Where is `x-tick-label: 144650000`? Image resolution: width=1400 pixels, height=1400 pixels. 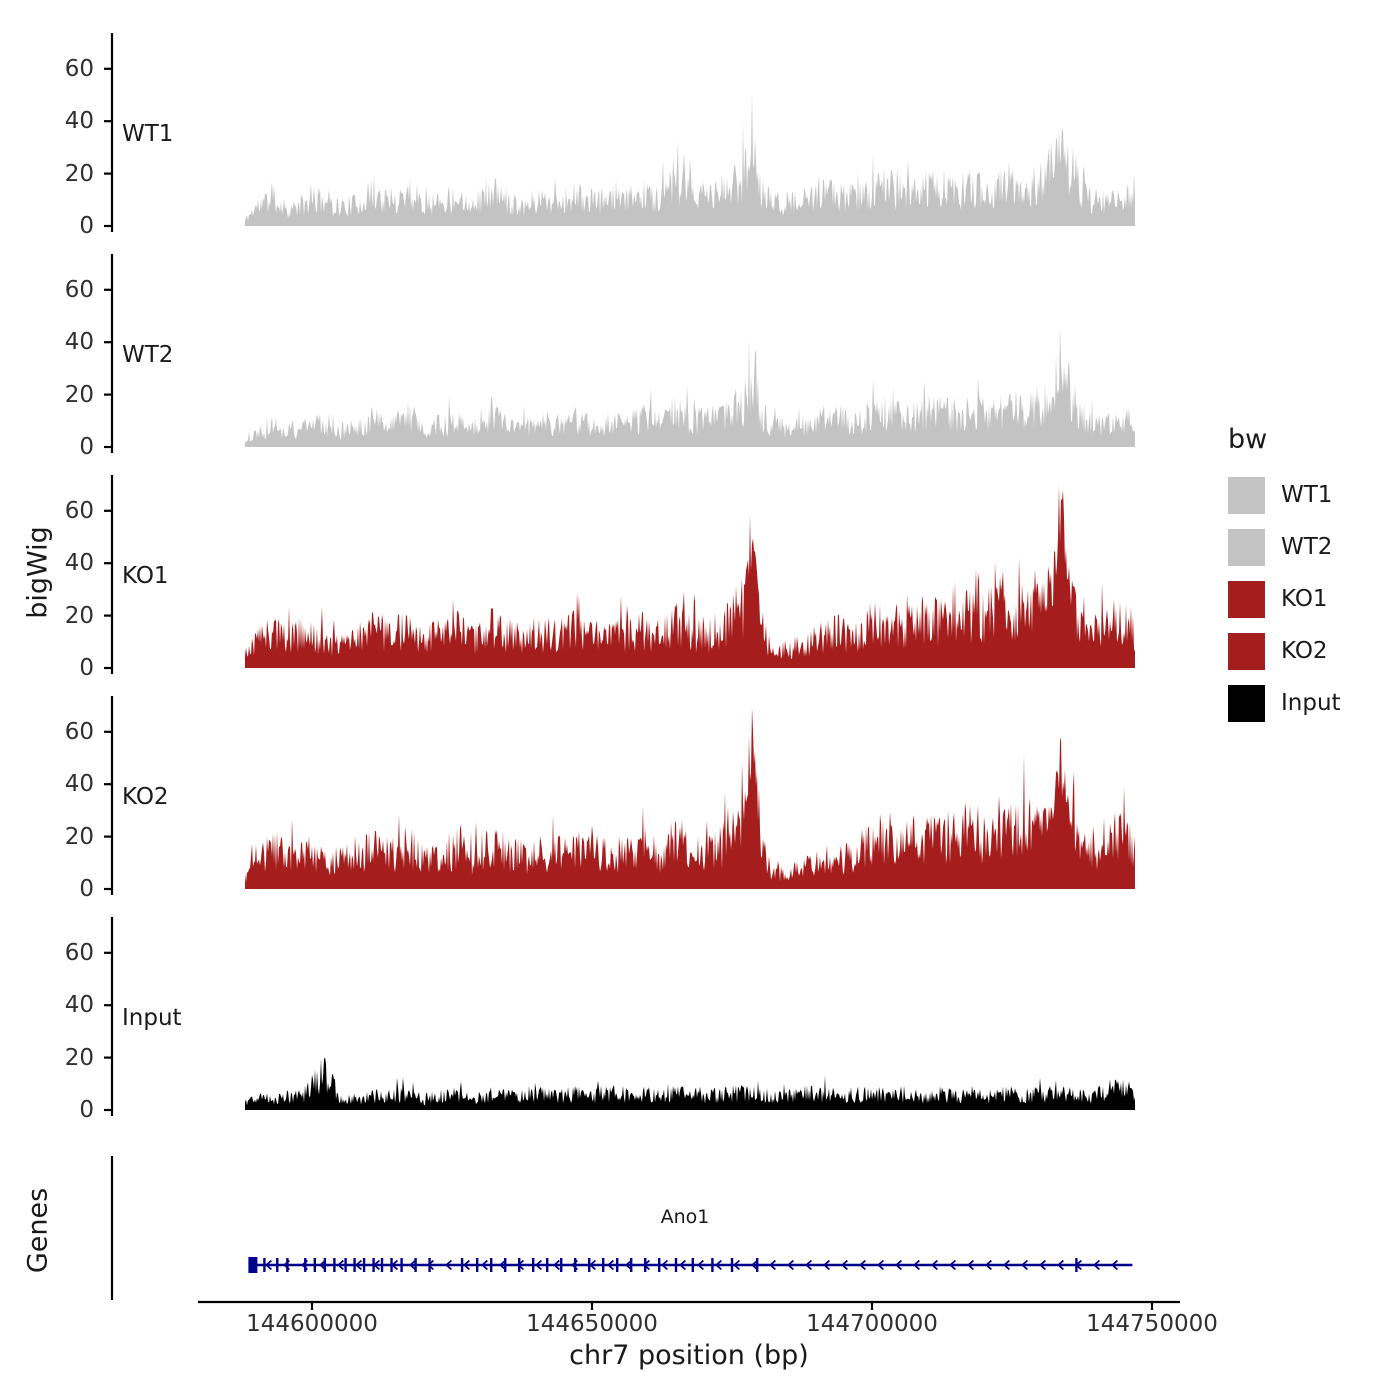
x-tick-label: 144650000 is located at coordinates (592, 1324).